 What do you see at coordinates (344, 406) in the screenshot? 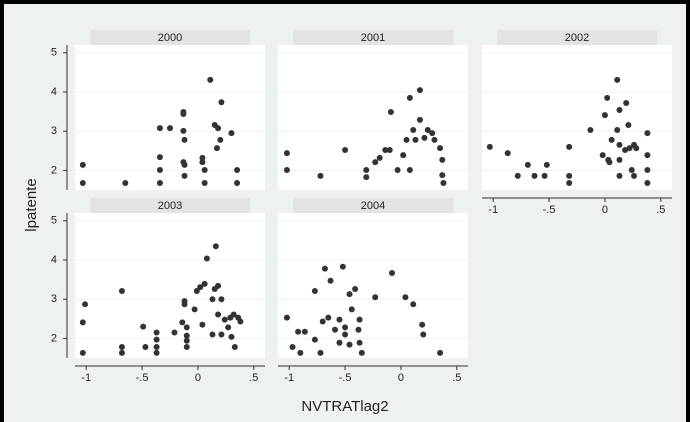
I see `x-axis-label: NVTRATlag2` at bounding box center [344, 406].